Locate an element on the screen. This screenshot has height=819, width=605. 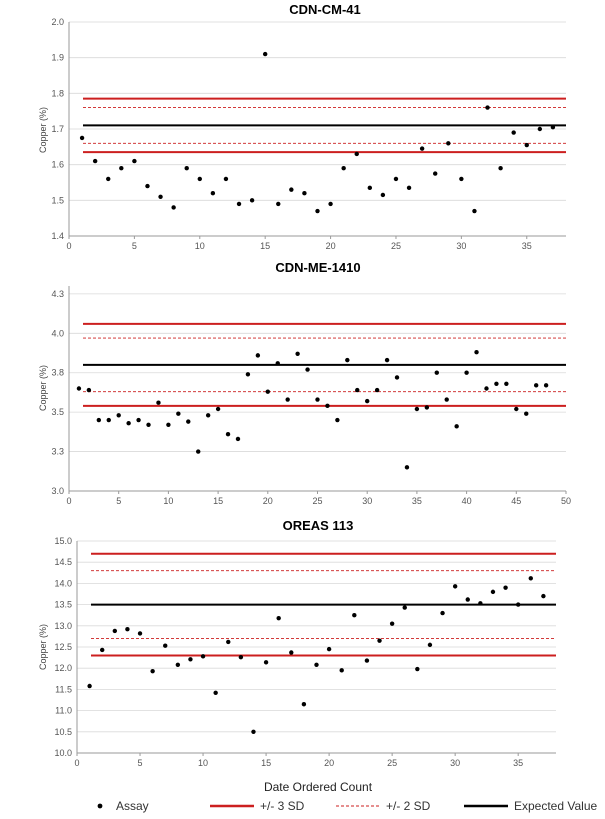
chart-title: OREAS 113 is located at coordinates (318, 525).